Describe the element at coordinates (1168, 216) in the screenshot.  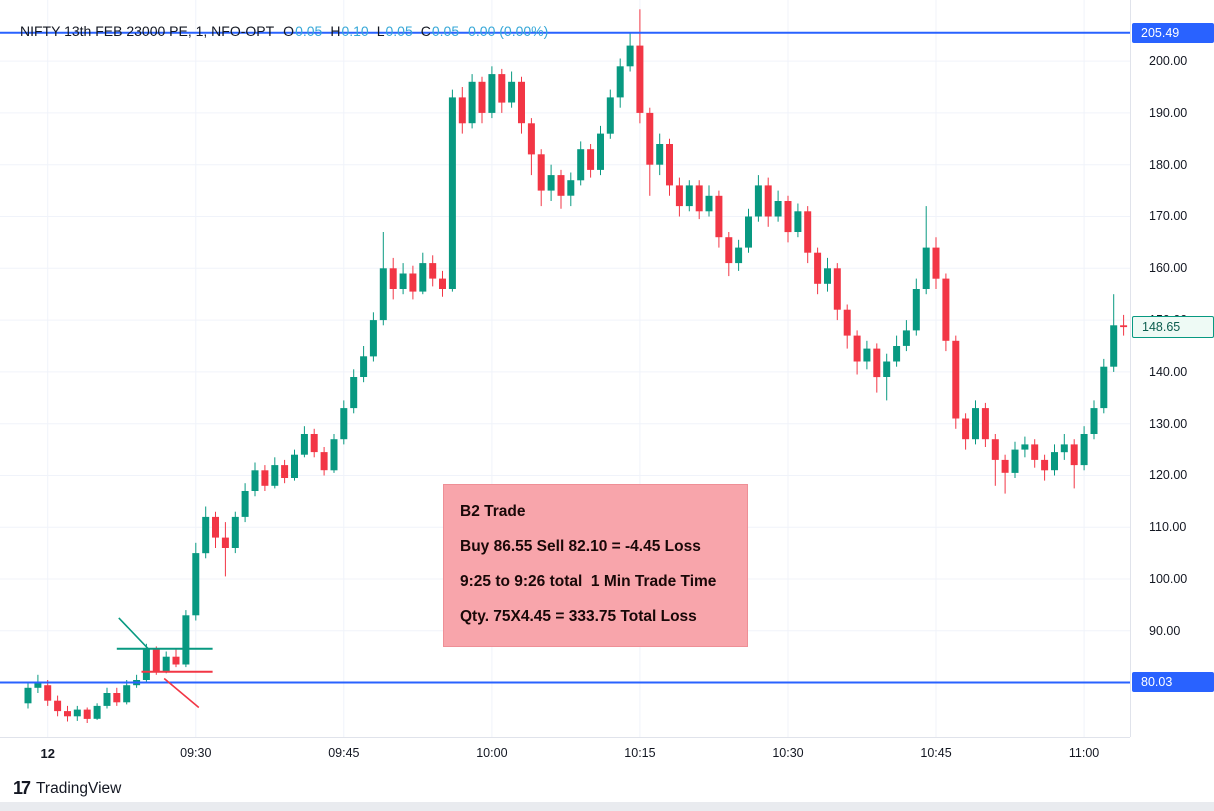
I see `price-tick-label: 170.00` at that location.